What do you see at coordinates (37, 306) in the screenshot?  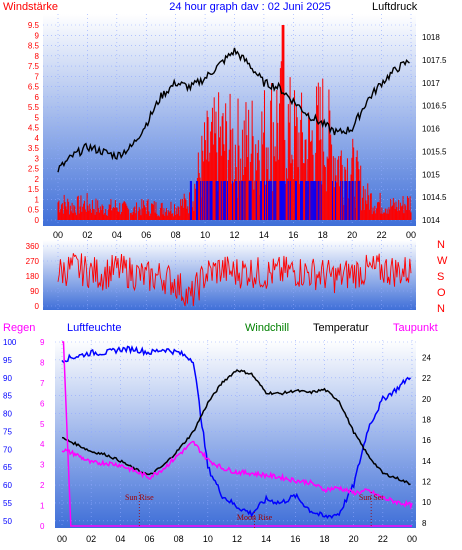 I see `wind-direction-tick-label: 0` at bounding box center [37, 306].